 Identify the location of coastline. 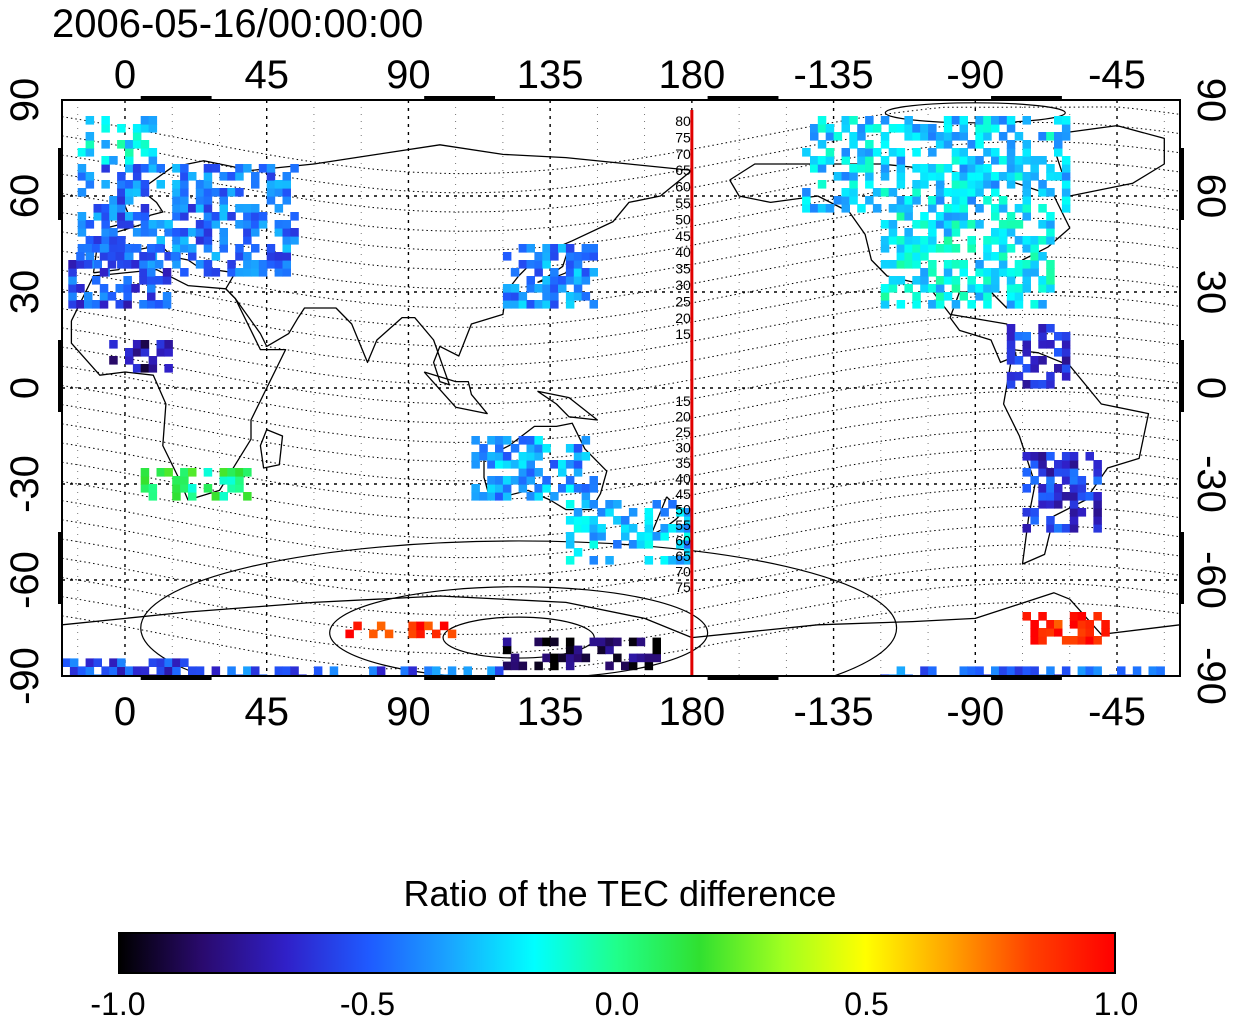
(568, 405).